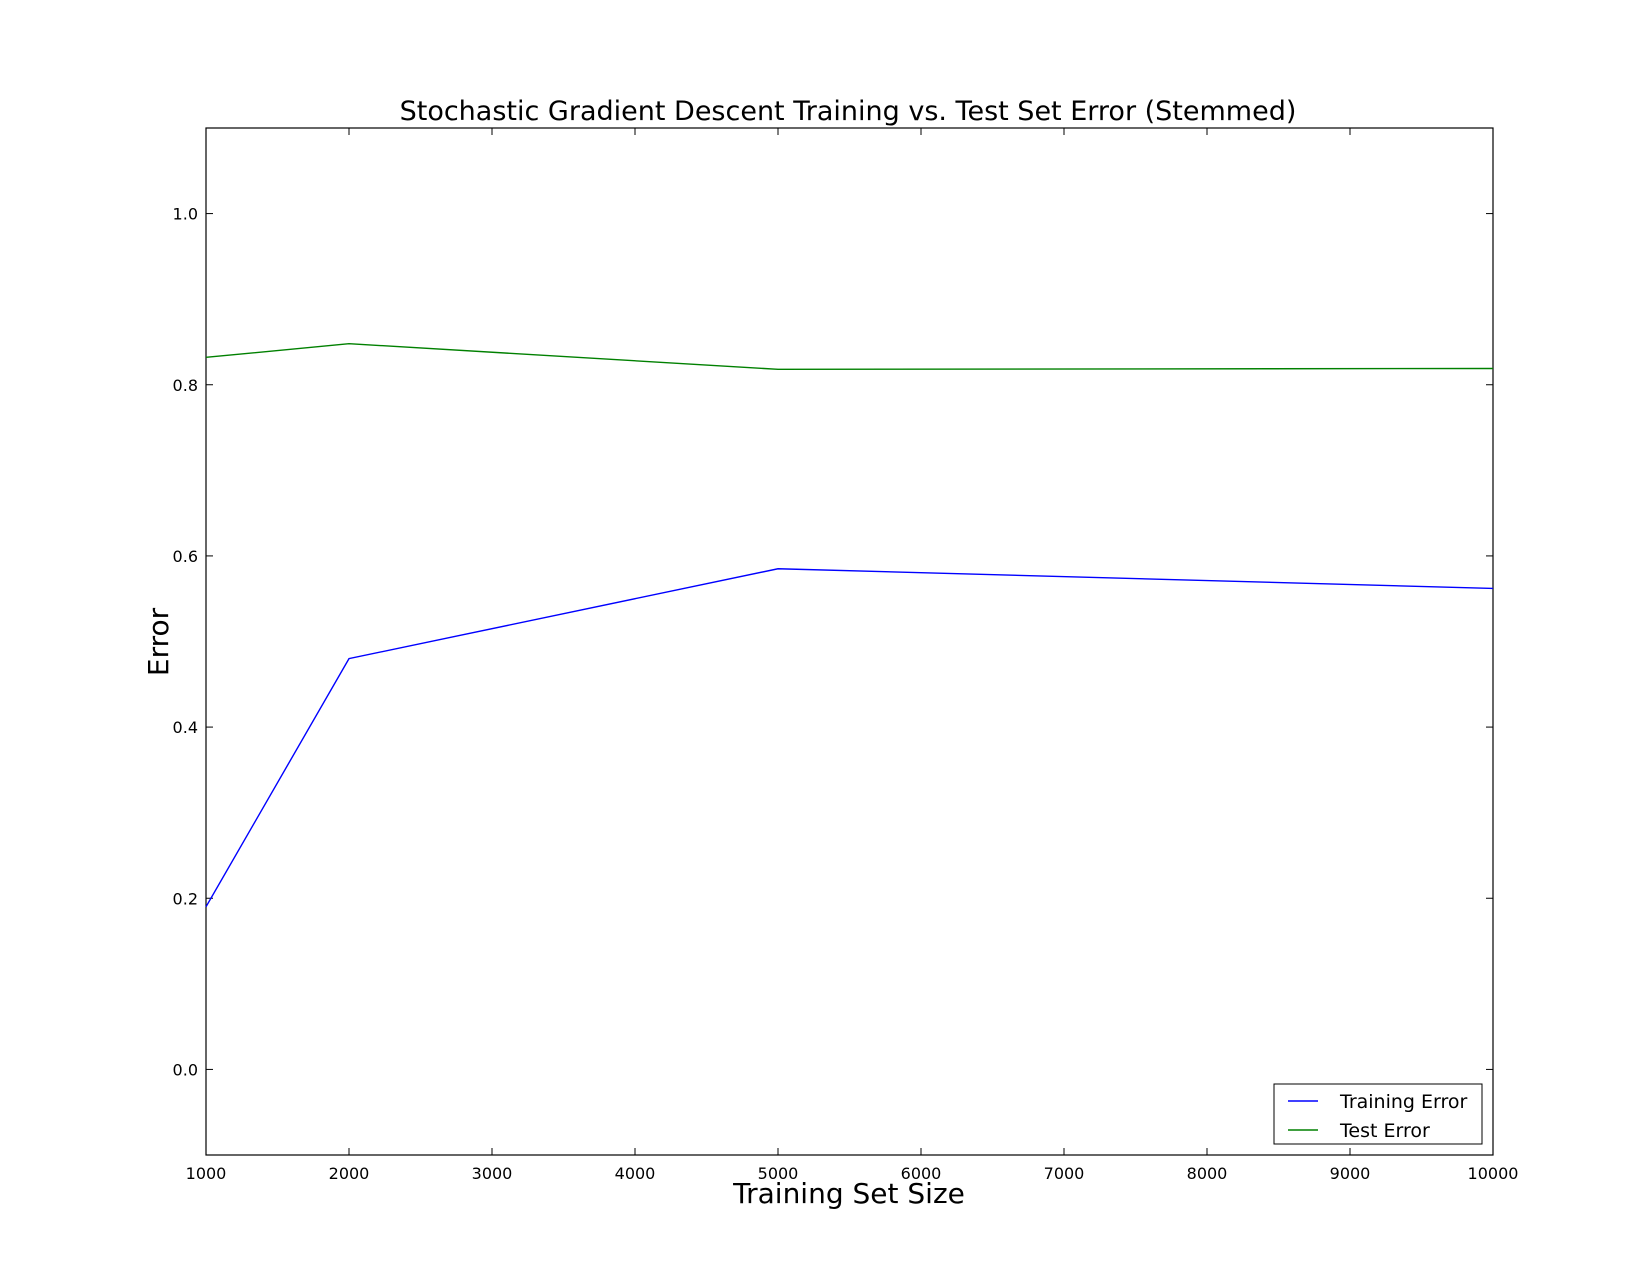 The height and width of the screenshot is (1275, 1650). I want to click on y-tick-label: 0.2, so click(185, 898).